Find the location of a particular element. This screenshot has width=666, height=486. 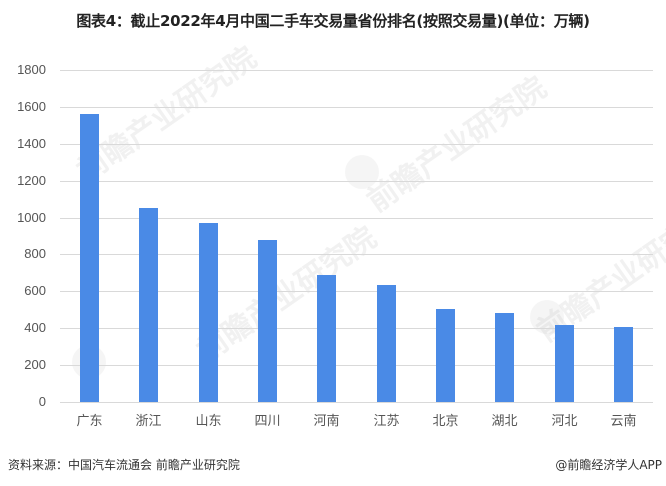

watermark: 前瞻产业研究院 is located at coordinates (457, 145).